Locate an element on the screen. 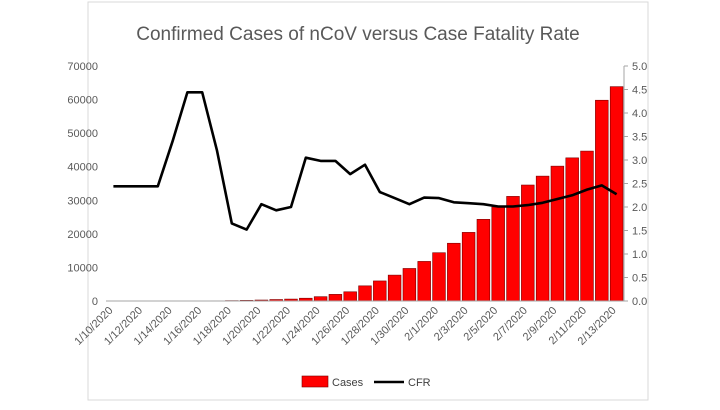 This screenshot has width=720, height=410. y2-tick-label: 0.5 is located at coordinates (639, 279).